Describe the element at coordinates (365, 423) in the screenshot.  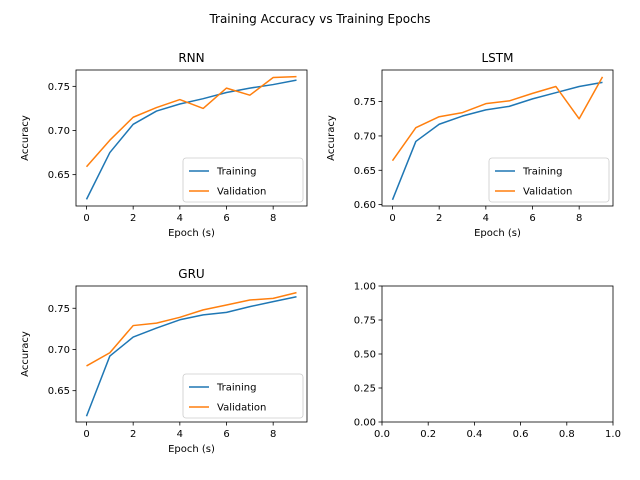
I see `y-tick-label: 0.00` at that location.